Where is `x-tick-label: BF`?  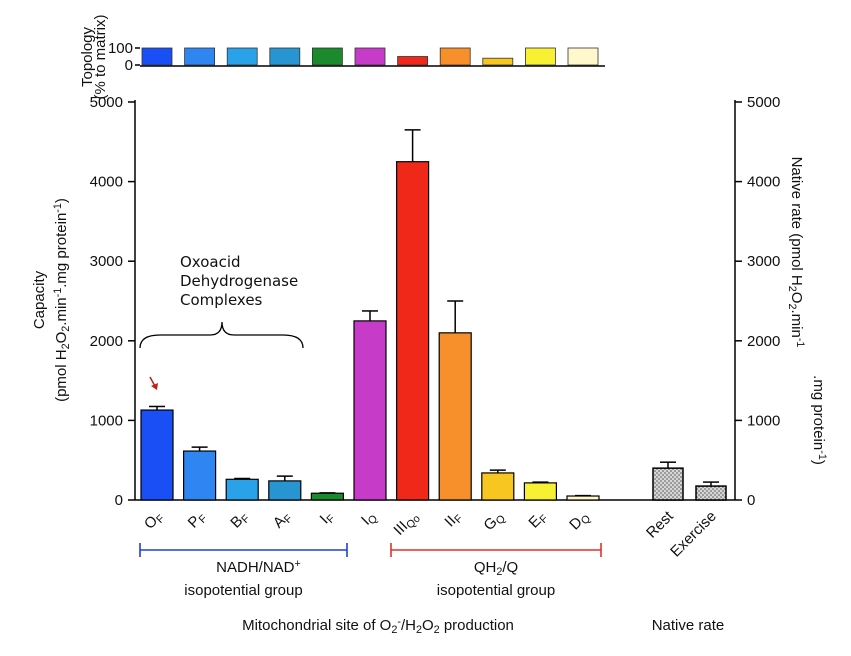 x-tick-label: BF is located at coordinates (239, 520).